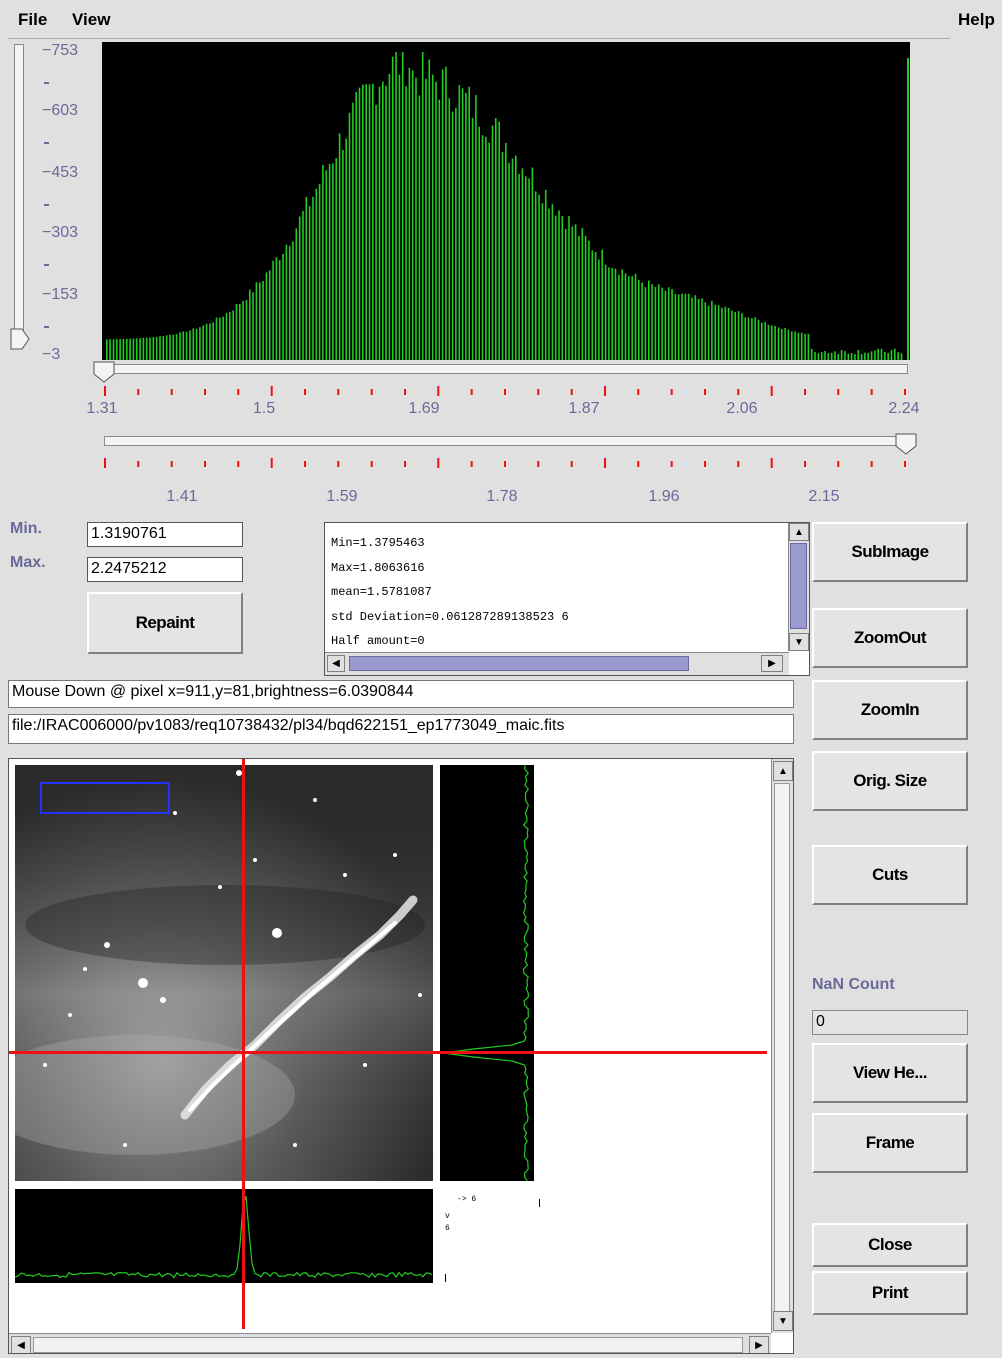 This screenshot has height=1358, width=1002. Describe the element at coordinates (890, 875) in the screenshot. I see `cuts-button: Cuts` at that location.